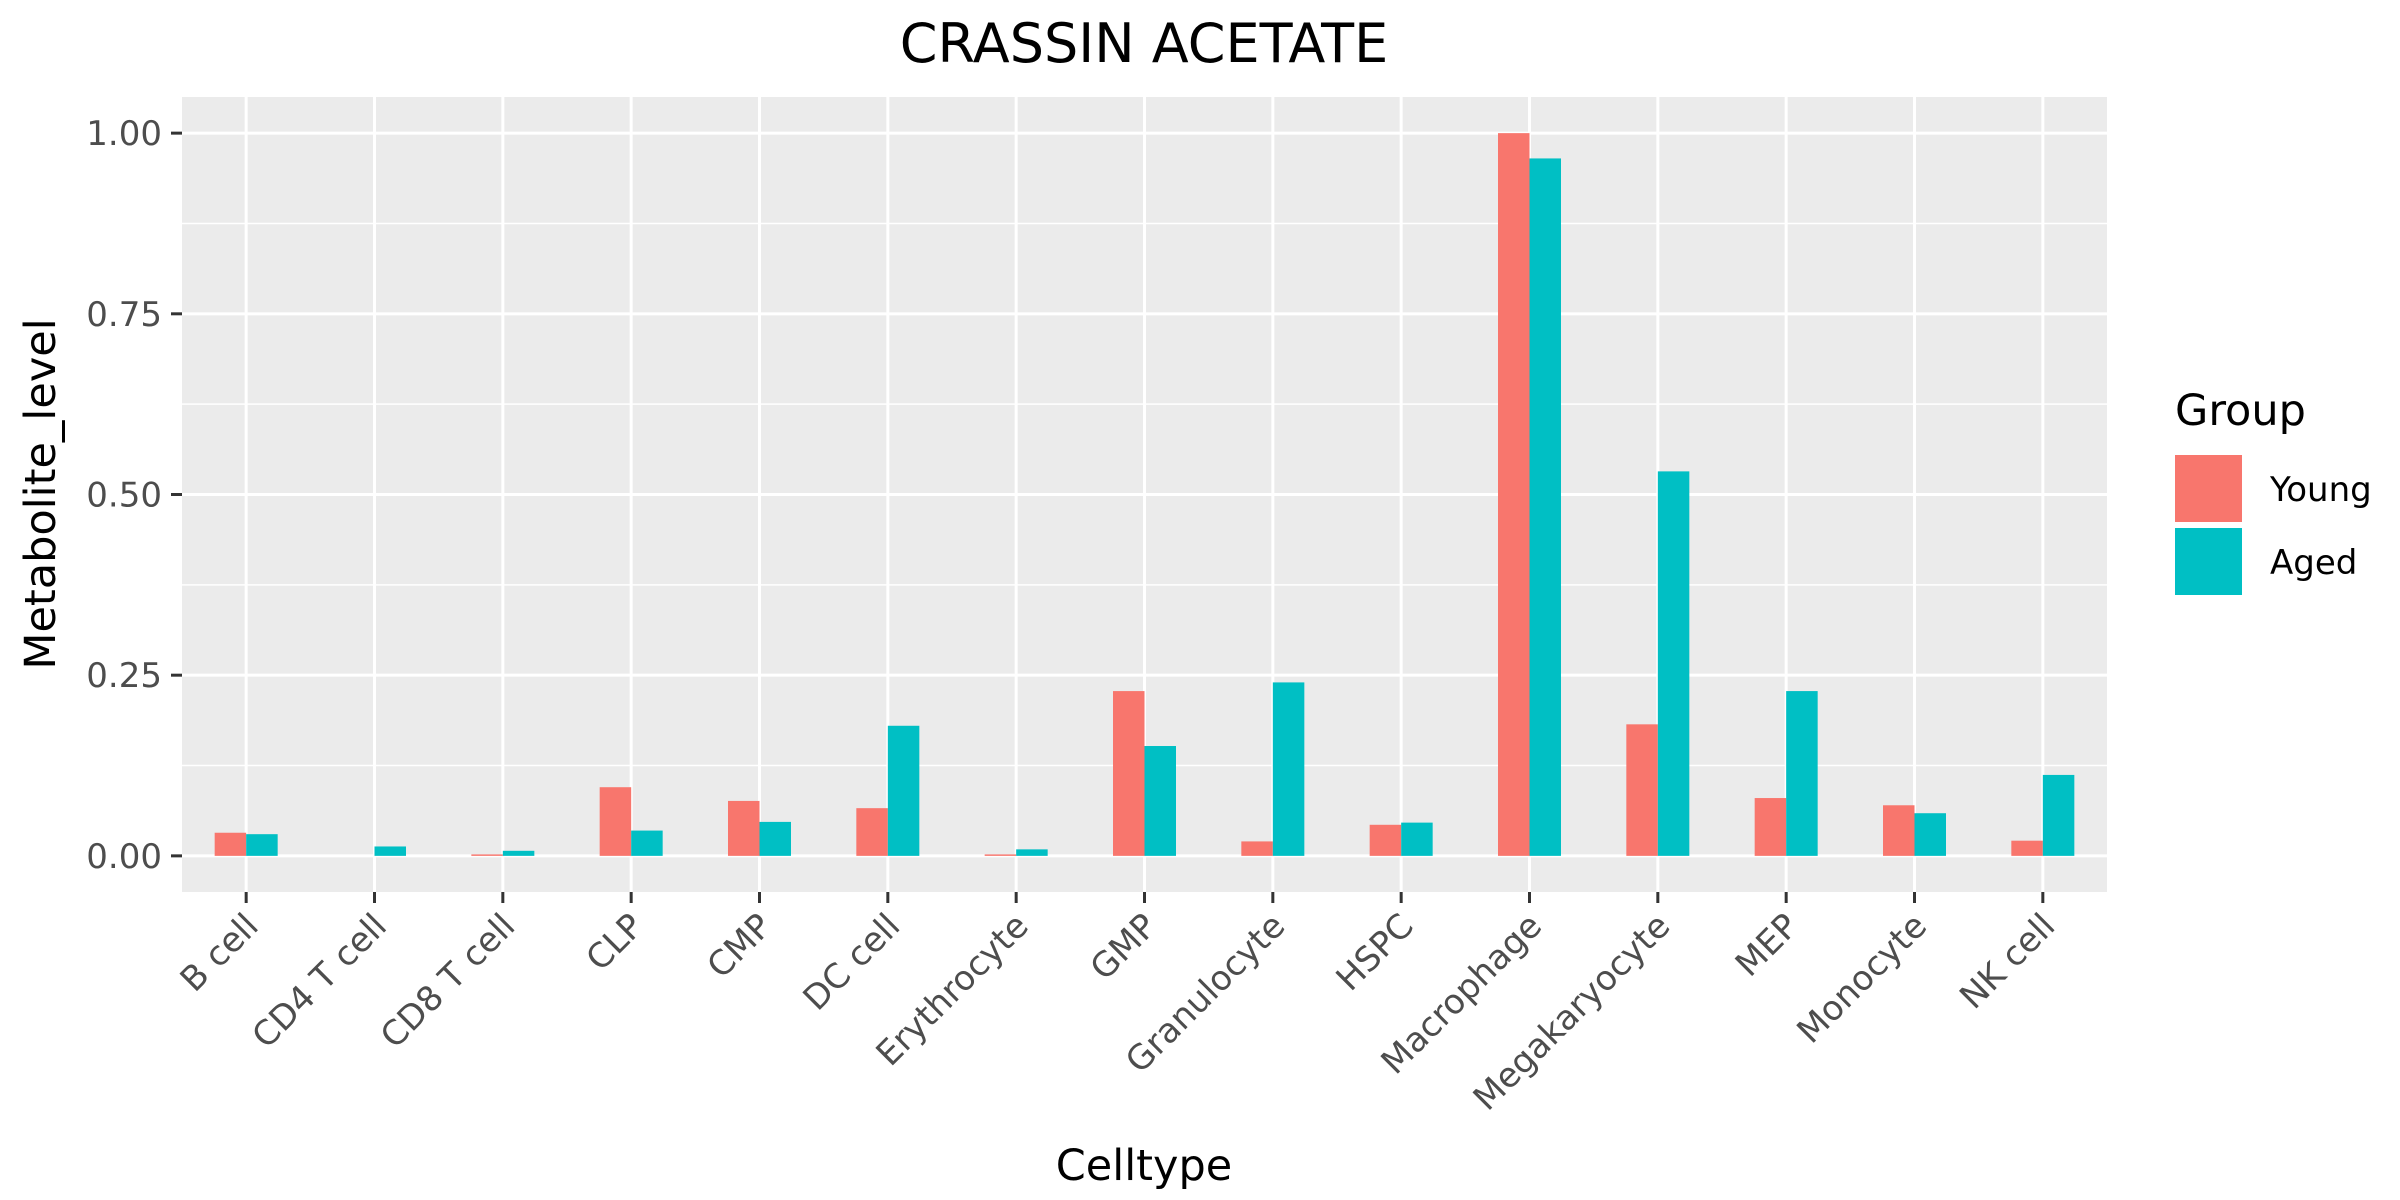  I want to click on legend-label-aged: Aged, so click(2313, 563).